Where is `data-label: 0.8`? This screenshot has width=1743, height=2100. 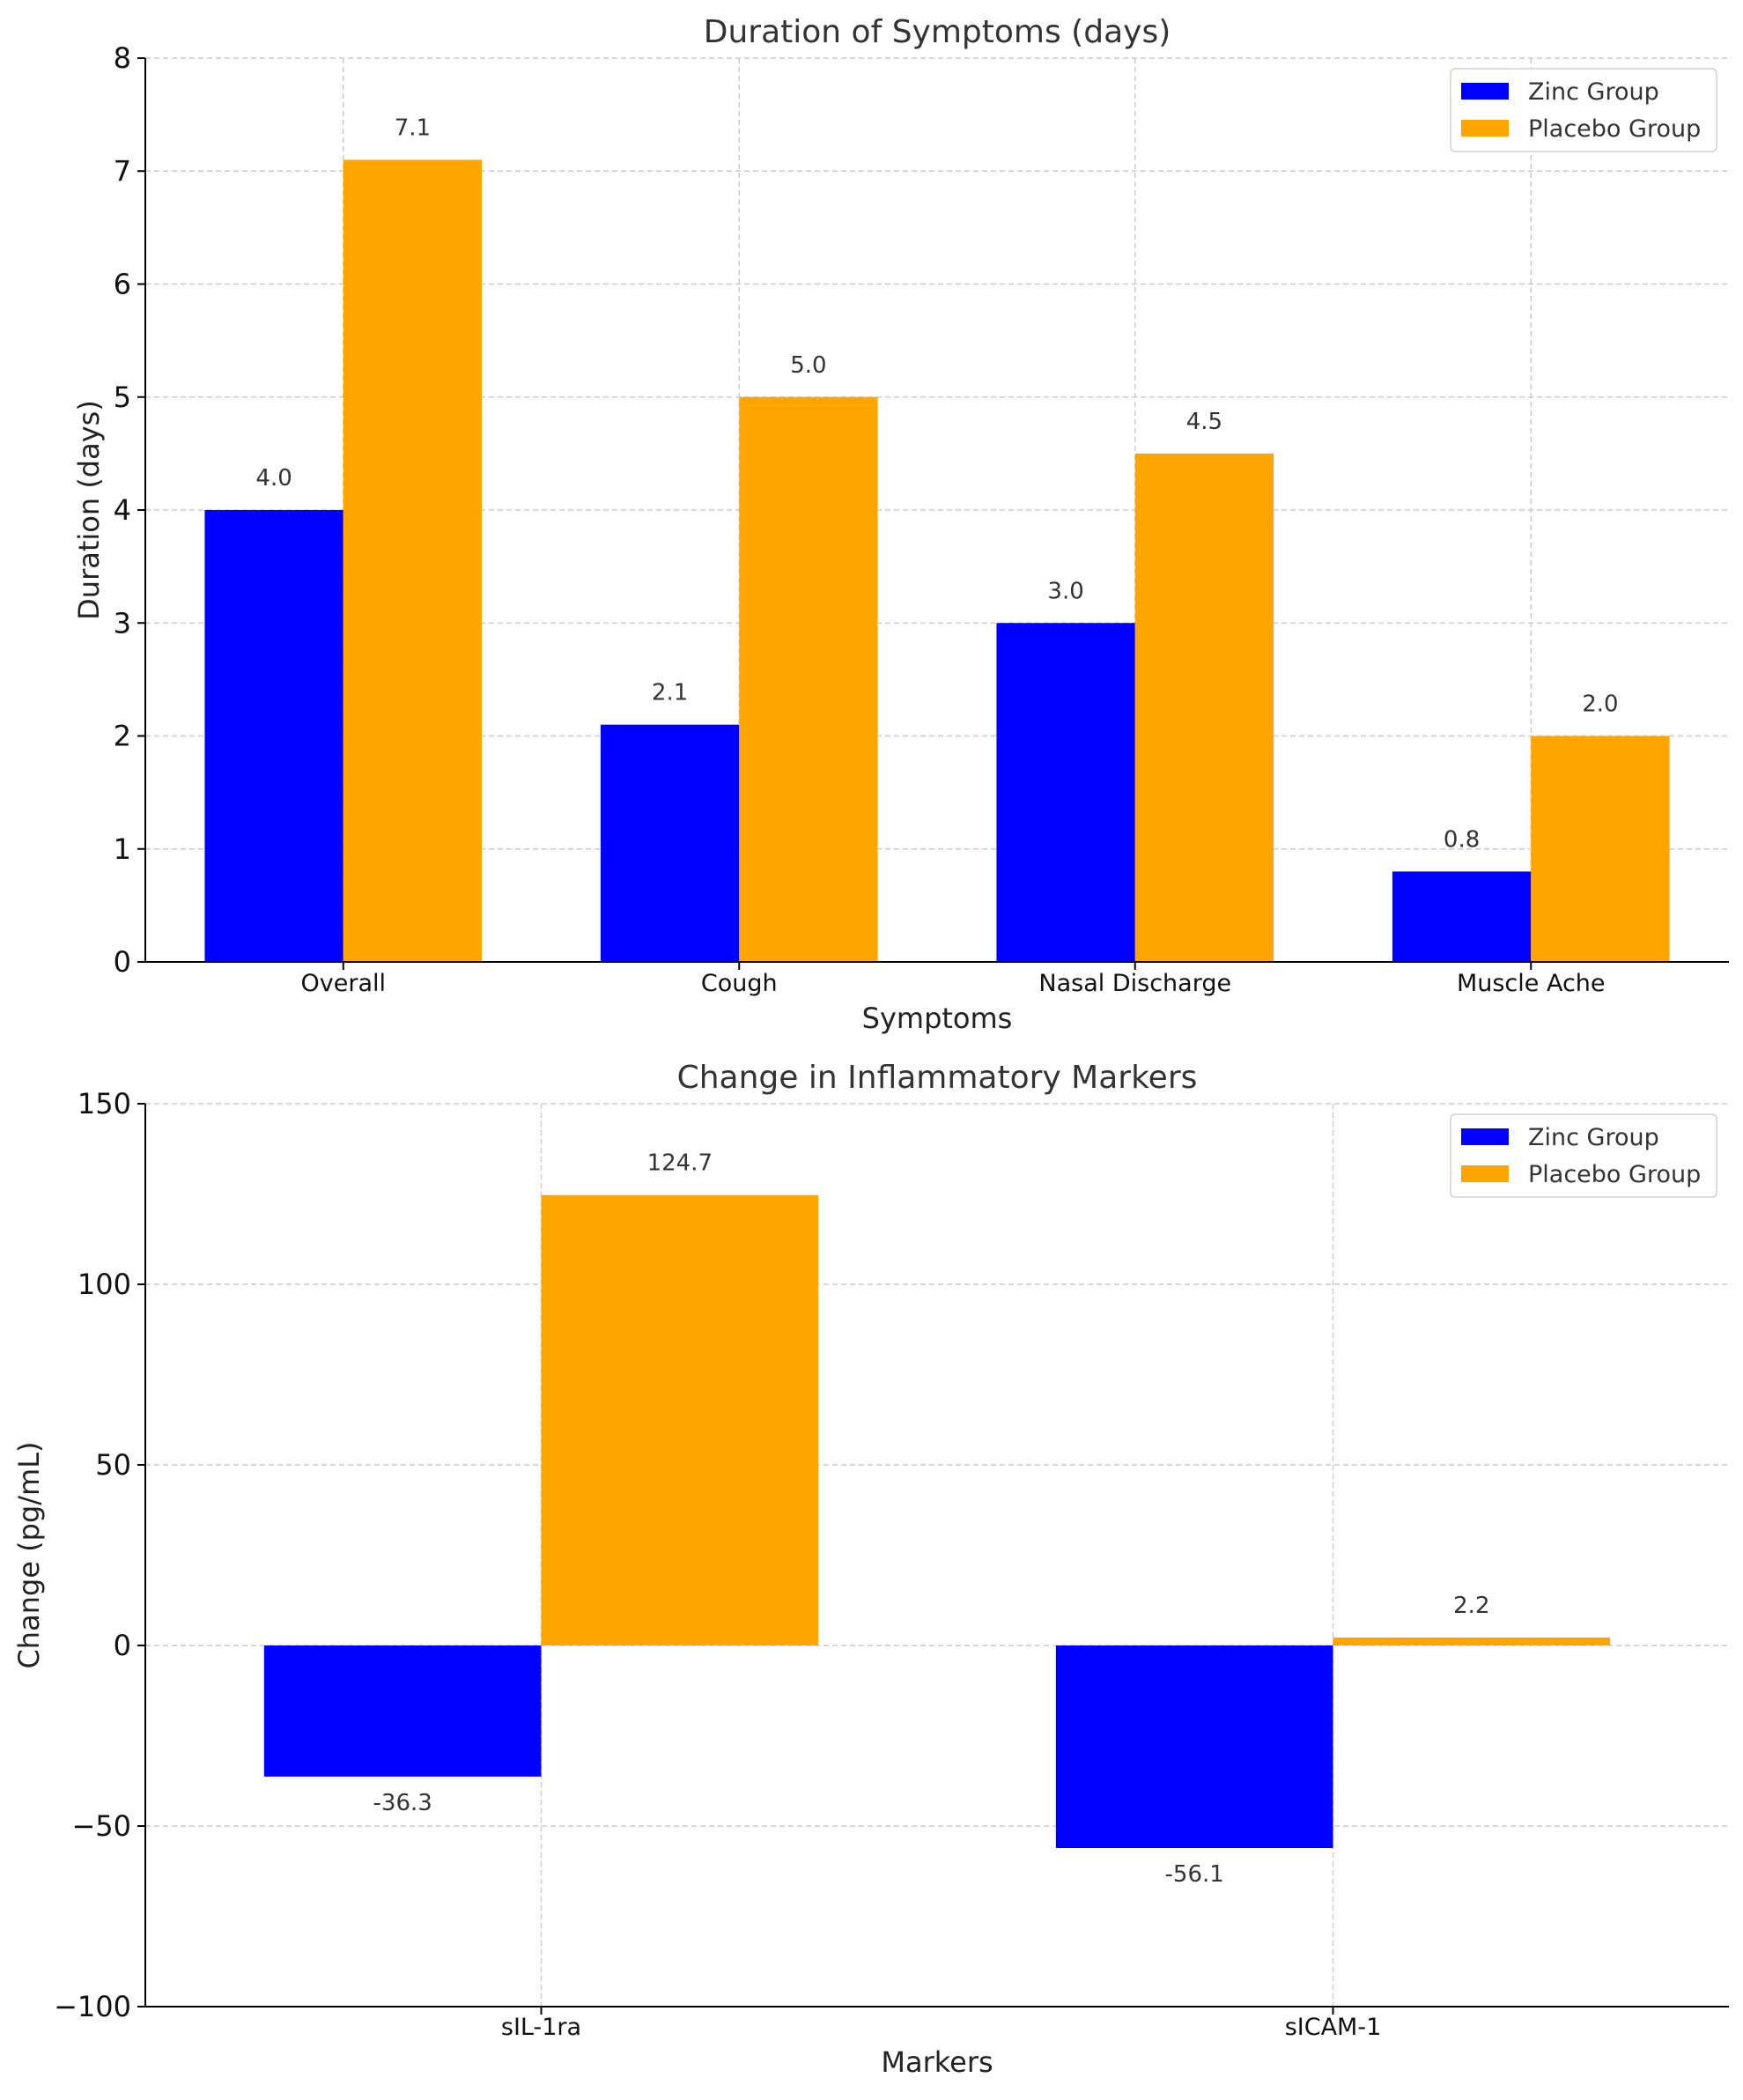 data-label: 0.8 is located at coordinates (1462, 839).